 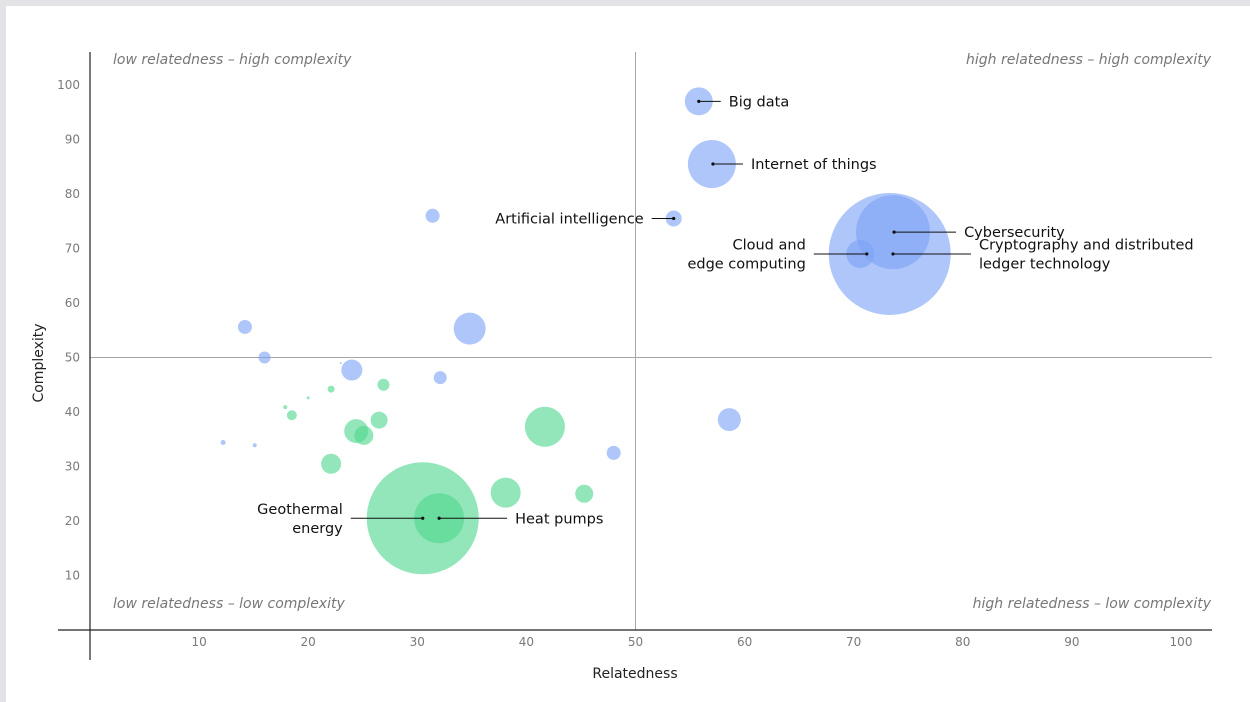 I want to click on y-tick-label: 100, so click(x=68, y=85).